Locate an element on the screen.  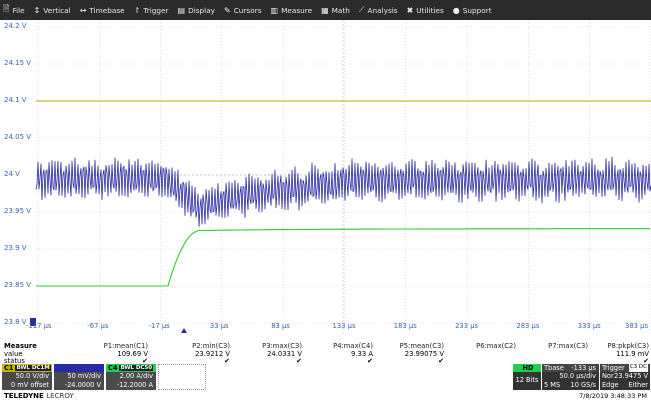
file-icon: 🗎 is located at coordinates (6, 8).